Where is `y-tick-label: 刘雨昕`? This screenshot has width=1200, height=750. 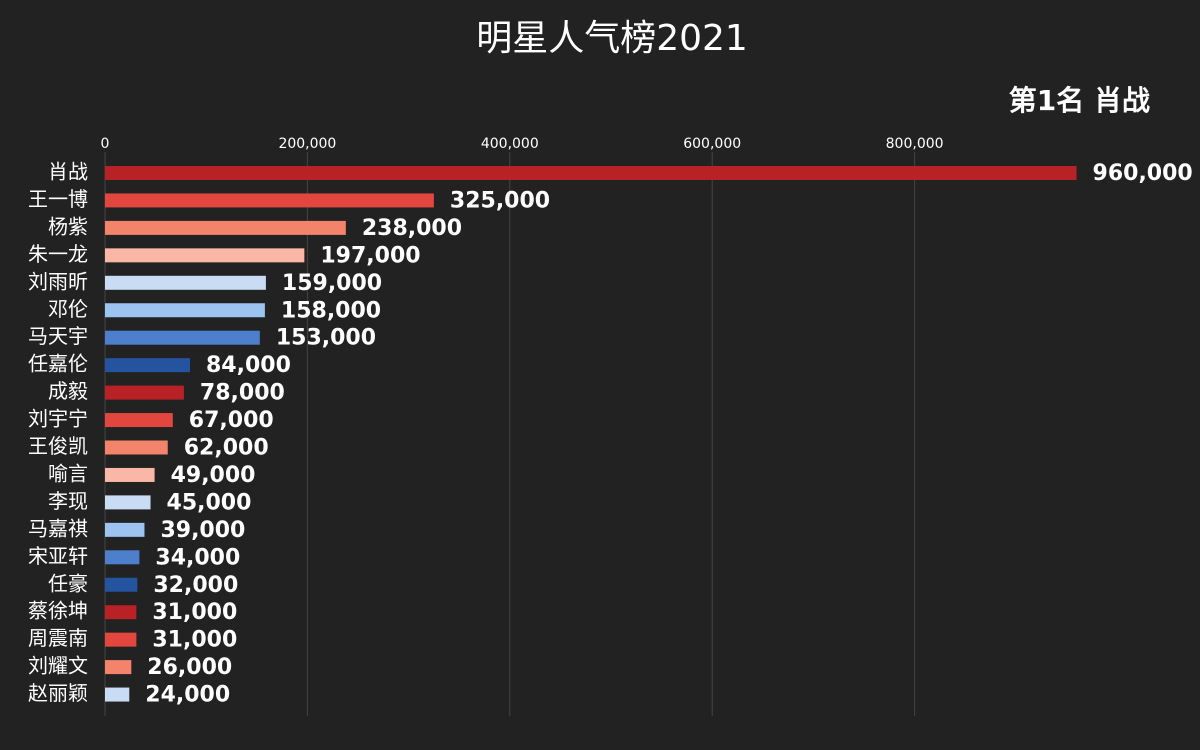
y-tick-label: 刘雨昕 is located at coordinates (58, 281).